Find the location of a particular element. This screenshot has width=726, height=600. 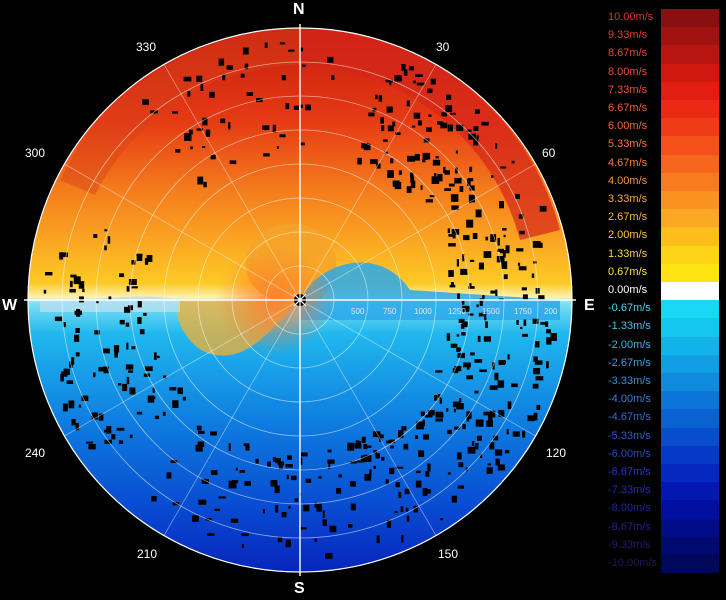

legend-label: -5.33m/s is located at coordinates (629, 435).